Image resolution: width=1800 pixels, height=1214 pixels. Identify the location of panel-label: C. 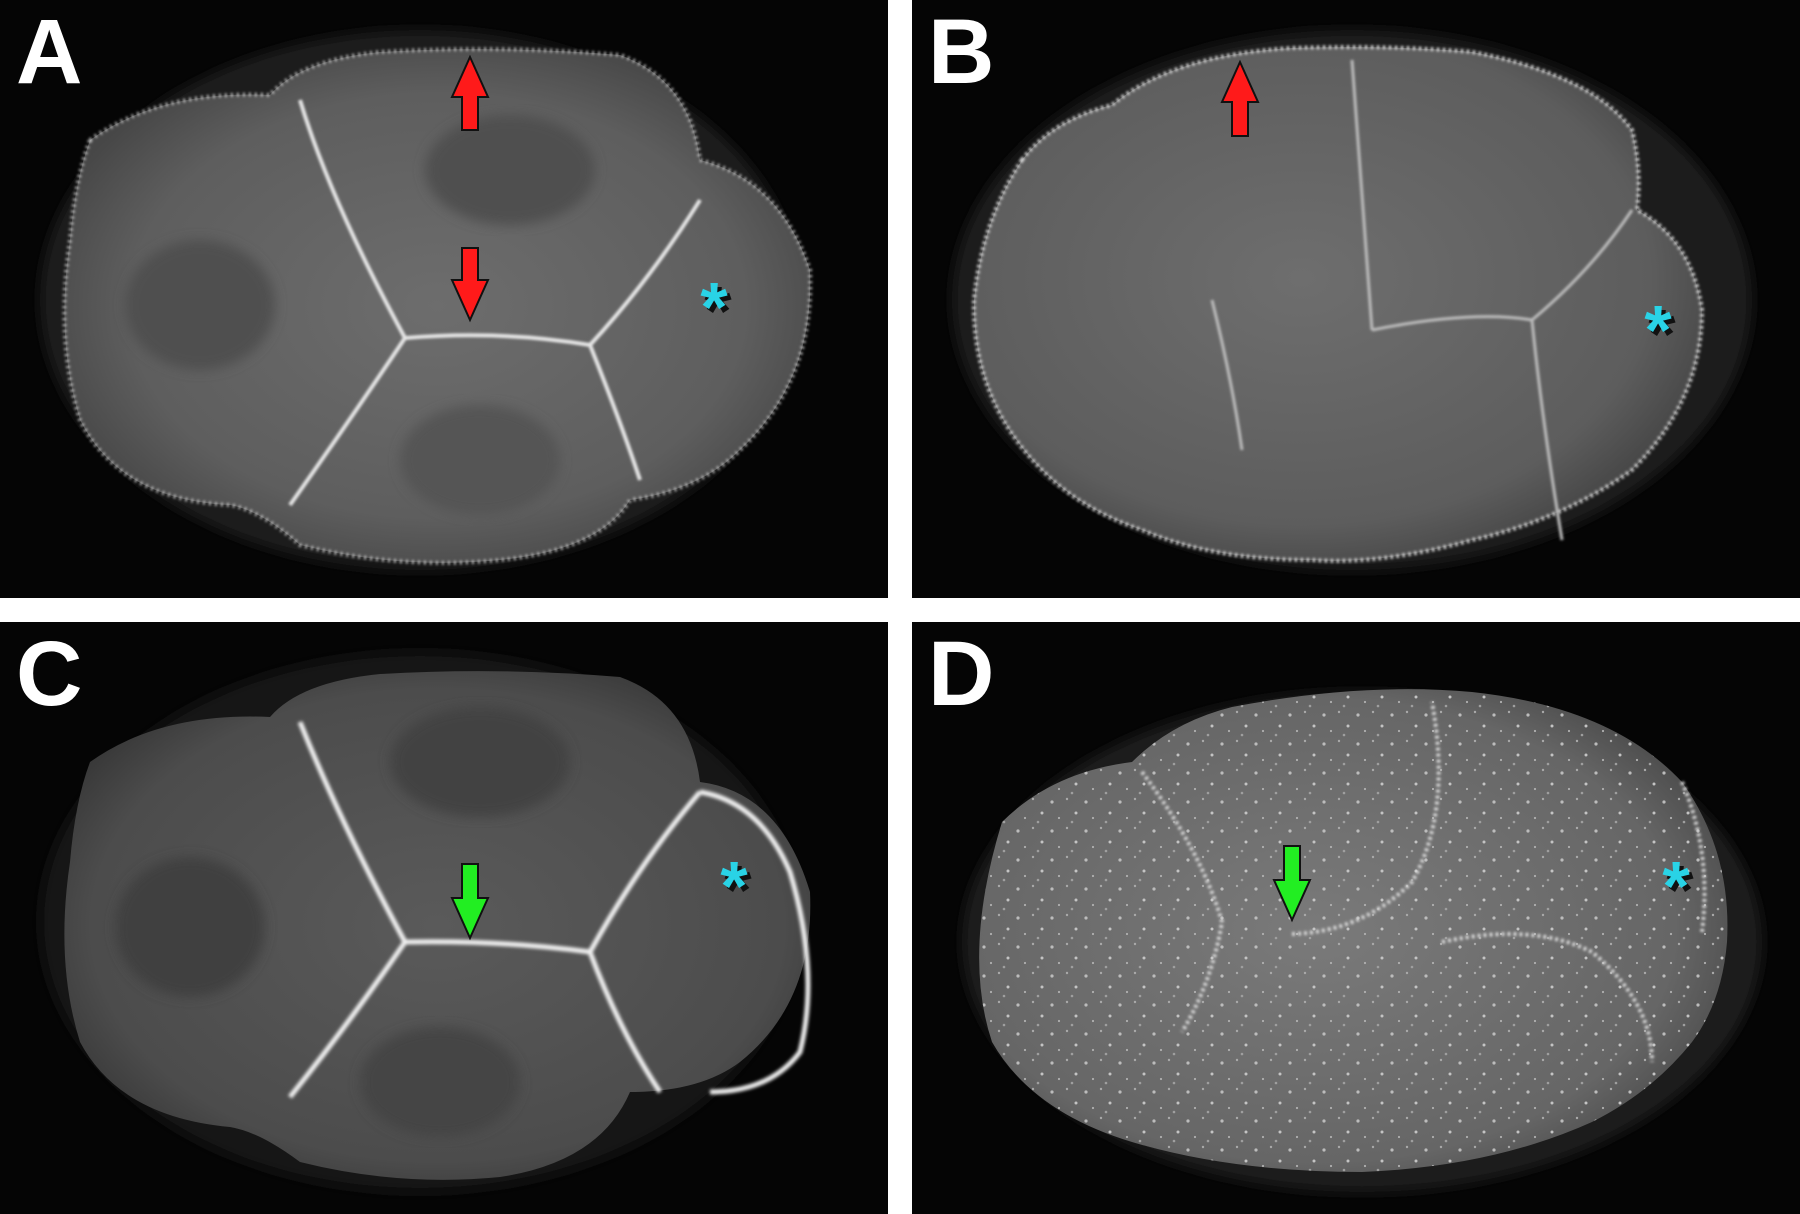
(49, 674).